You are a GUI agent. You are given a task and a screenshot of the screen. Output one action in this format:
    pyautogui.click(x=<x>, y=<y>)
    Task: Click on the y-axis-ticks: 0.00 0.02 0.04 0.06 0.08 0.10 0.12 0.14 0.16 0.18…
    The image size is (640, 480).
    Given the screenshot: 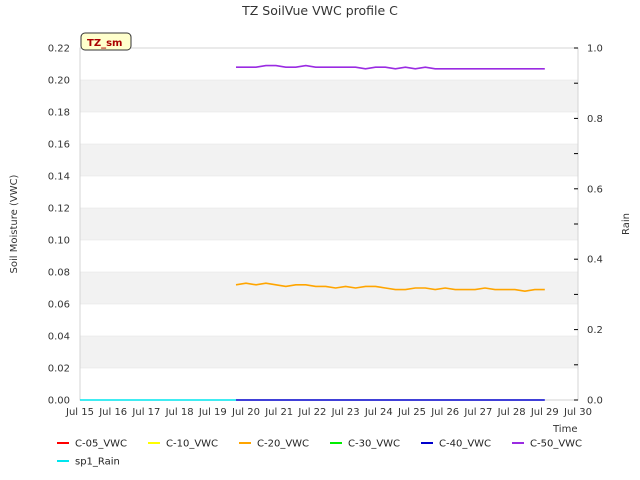 What is the action you would take?
    pyautogui.click(x=59, y=225)
    